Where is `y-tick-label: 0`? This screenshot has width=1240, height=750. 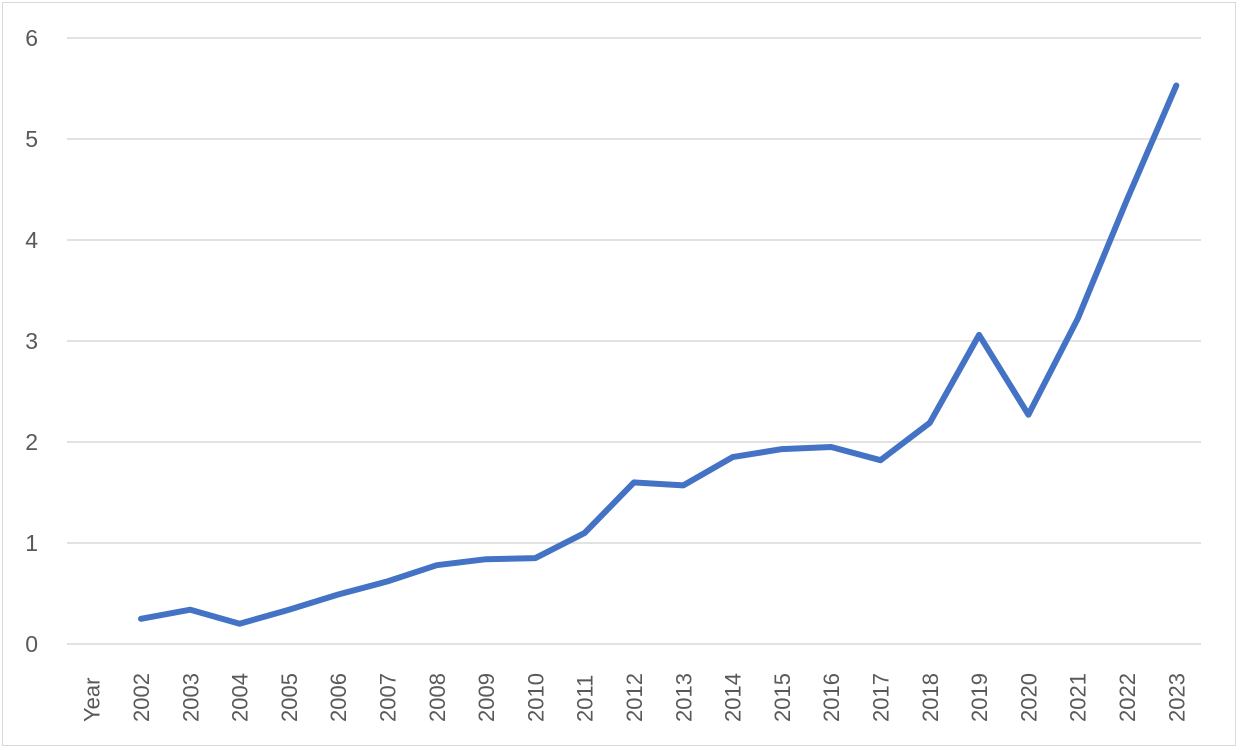
y-tick-label: 0 is located at coordinates (31, 644).